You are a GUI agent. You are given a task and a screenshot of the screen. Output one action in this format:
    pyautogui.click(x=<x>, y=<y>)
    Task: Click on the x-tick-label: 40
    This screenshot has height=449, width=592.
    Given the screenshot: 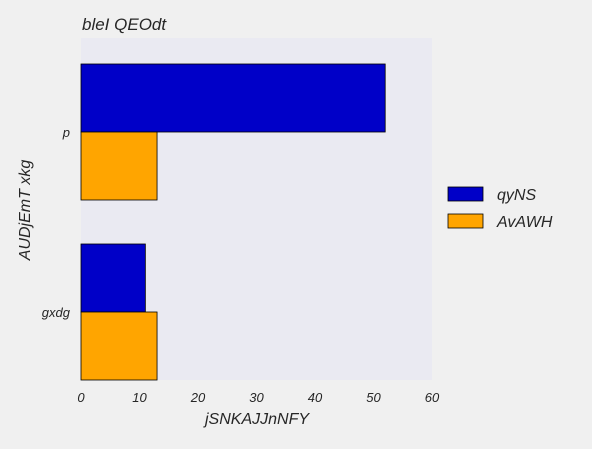 What is the action you would take?
    pyautogui.click(x=315, y=397)
    